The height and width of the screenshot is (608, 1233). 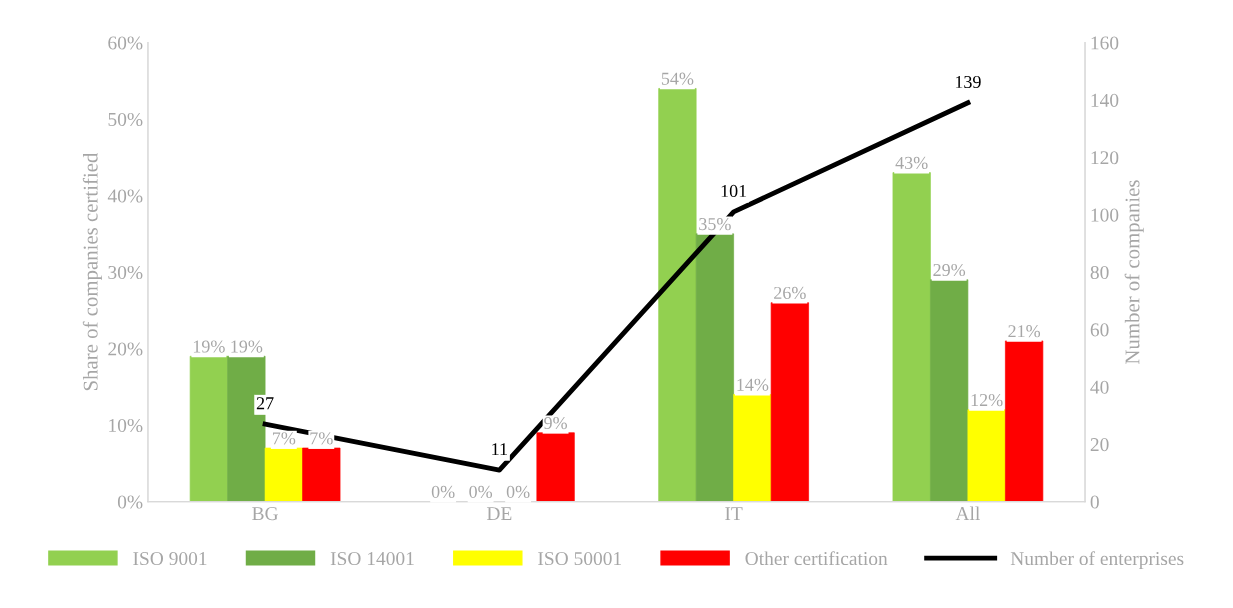 I want to click on data-label: 26%, so click(x=790, y=293).